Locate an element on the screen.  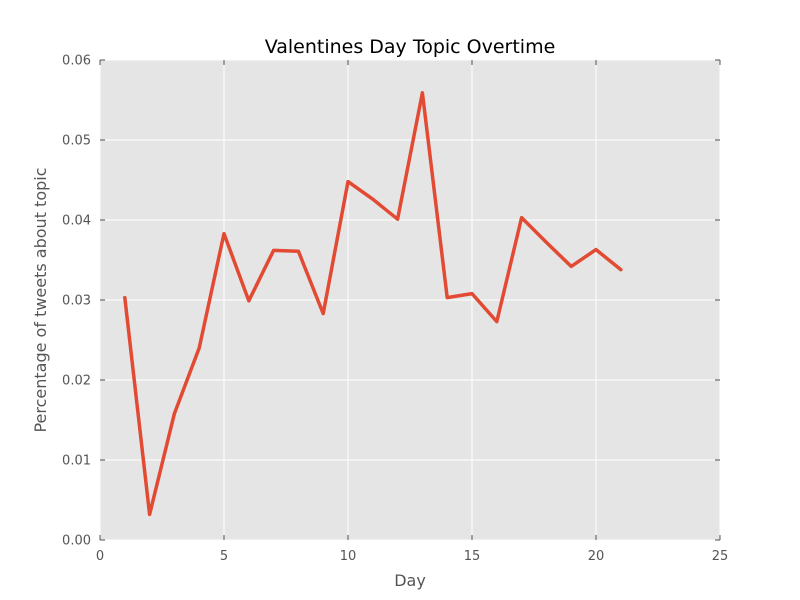
x-tick-label: 0 is located at coordinates (100, 556).